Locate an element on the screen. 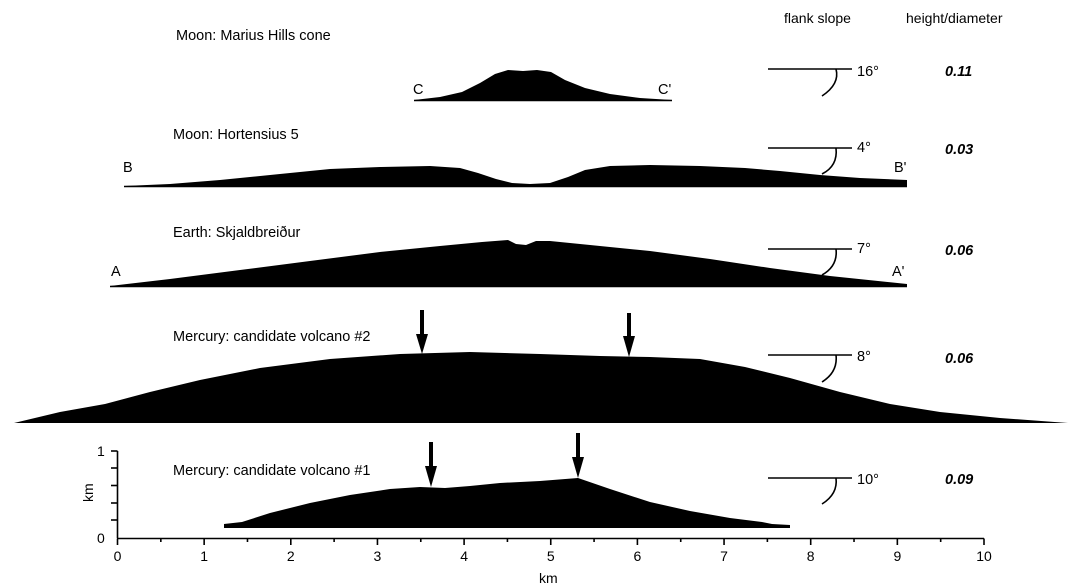  x-axis-ticks: 0 1 2 3 4 5 6 7 8 9 10 is located at coordinates (553, 551).